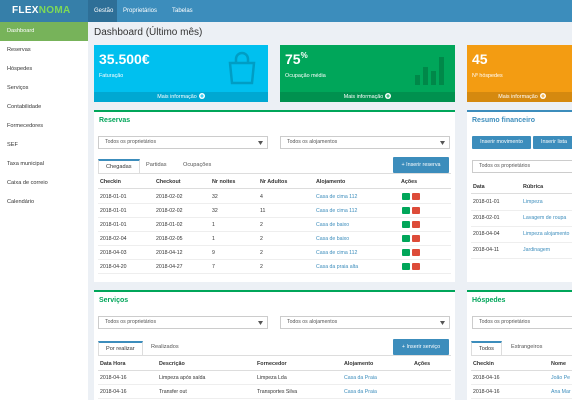 The image size is (572, 400). I want to click on tab: Realizados, so click(165, 347).